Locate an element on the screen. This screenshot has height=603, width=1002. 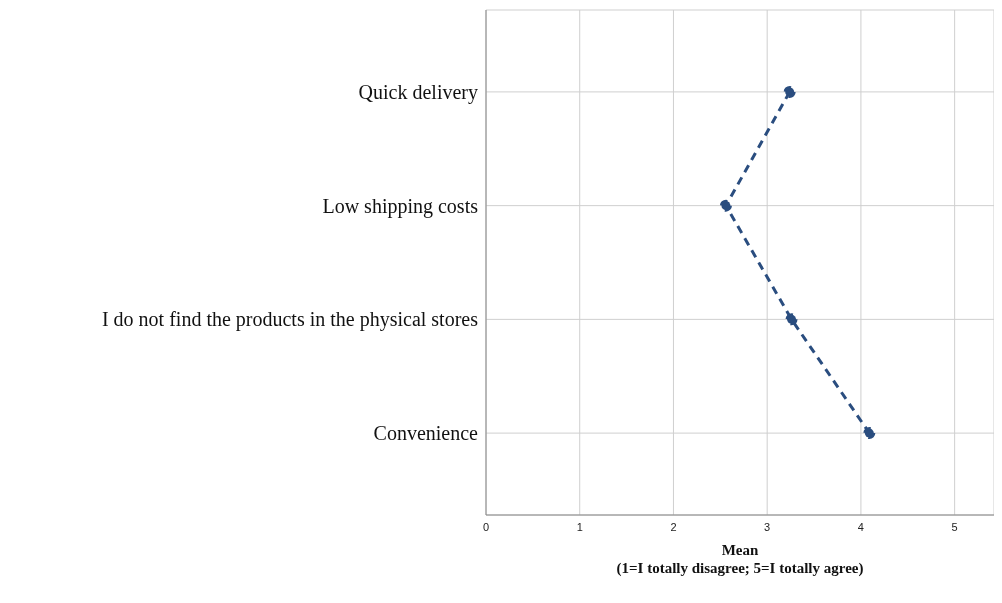
x-tick-label: 0 is located at coordinates (486, 526).